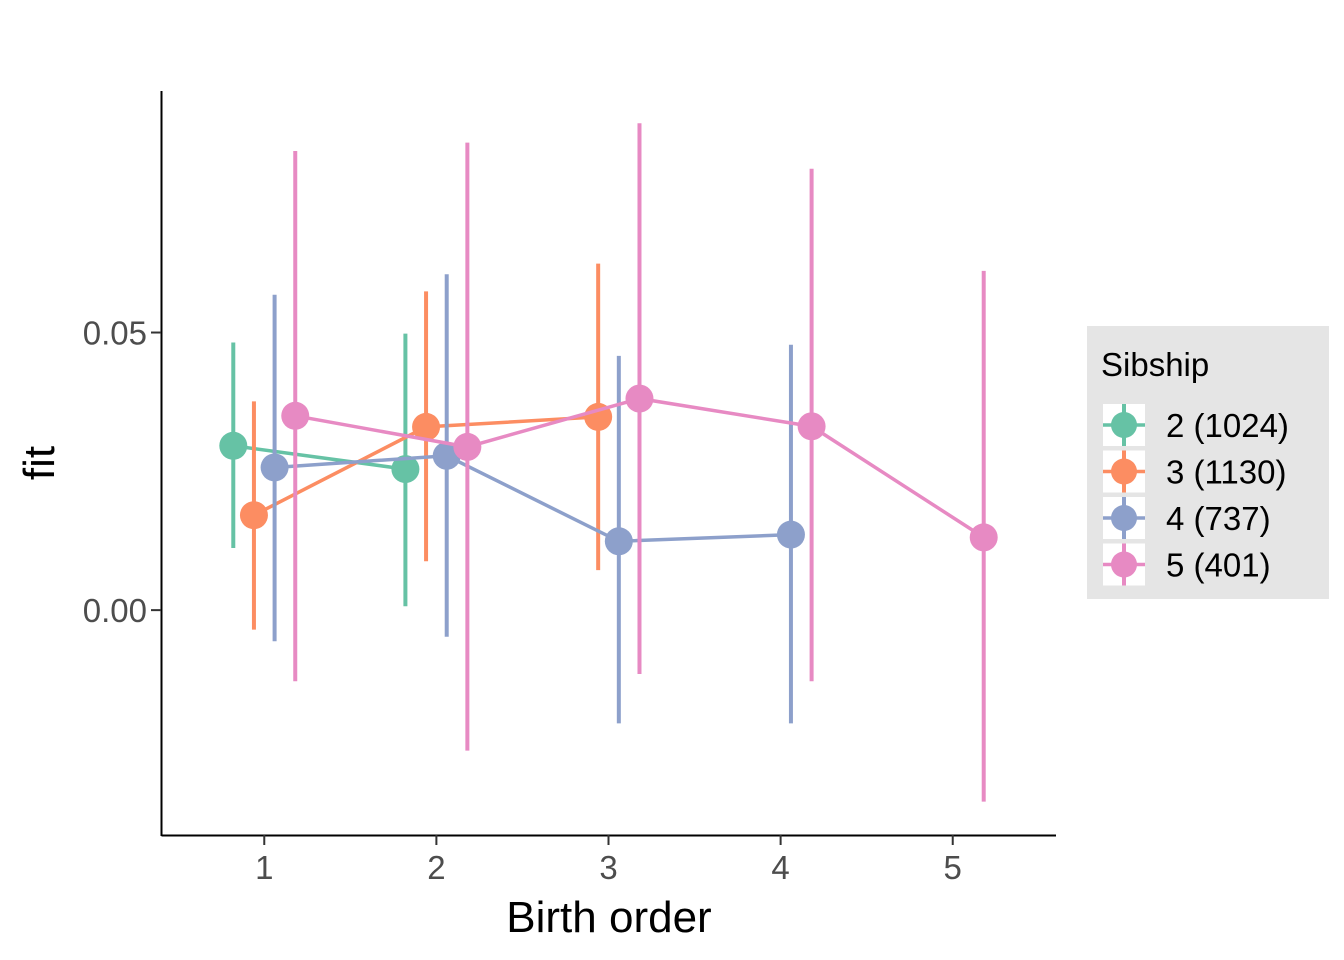 The width and height of the screenshot is (1344, 960). What do you see at coordinates (115, 333) in the screenshot?
I see `y-tick-label: 0.05` at bounding box center [115, 333].